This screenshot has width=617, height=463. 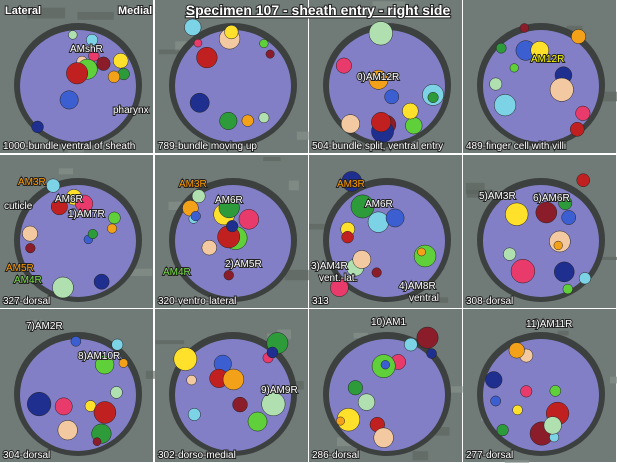 I want to click on cell-label: 0)AM12R, so click(x=378, y=77).